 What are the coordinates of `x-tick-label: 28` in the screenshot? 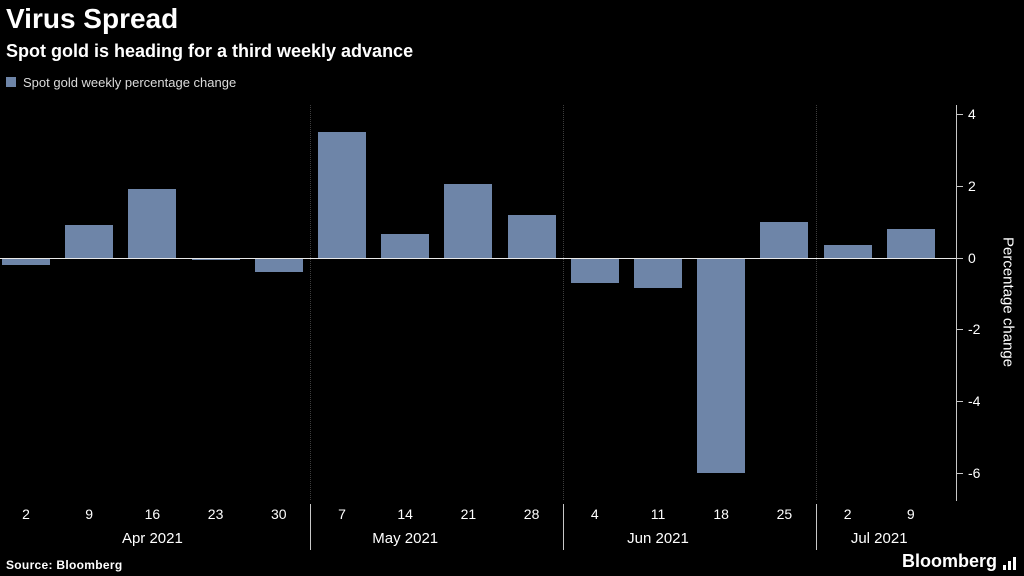 It's located at (531, 514).